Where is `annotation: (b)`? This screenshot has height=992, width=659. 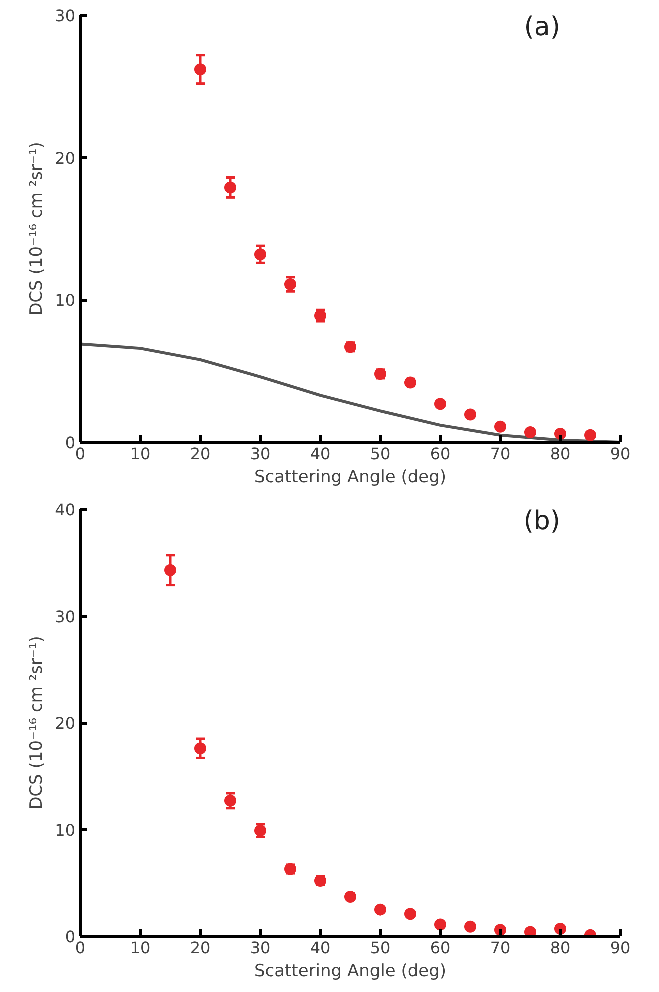 annotation: (b) is located at coordinates (542, 521).